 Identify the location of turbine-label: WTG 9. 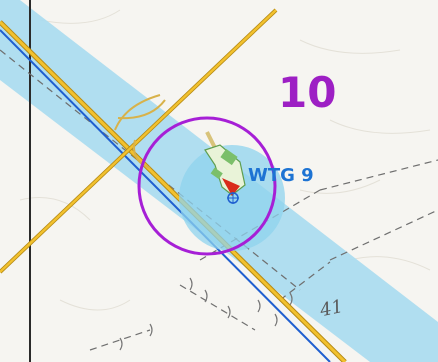
(281, 175).